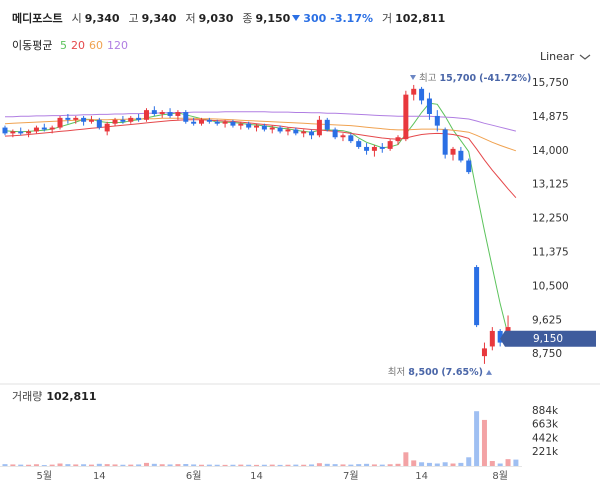 The image size is (600, 489). What do you see at coordinates (457, 77) in the screenshot?
I see `high-value: 15,700` at bounding box center [457, 77].